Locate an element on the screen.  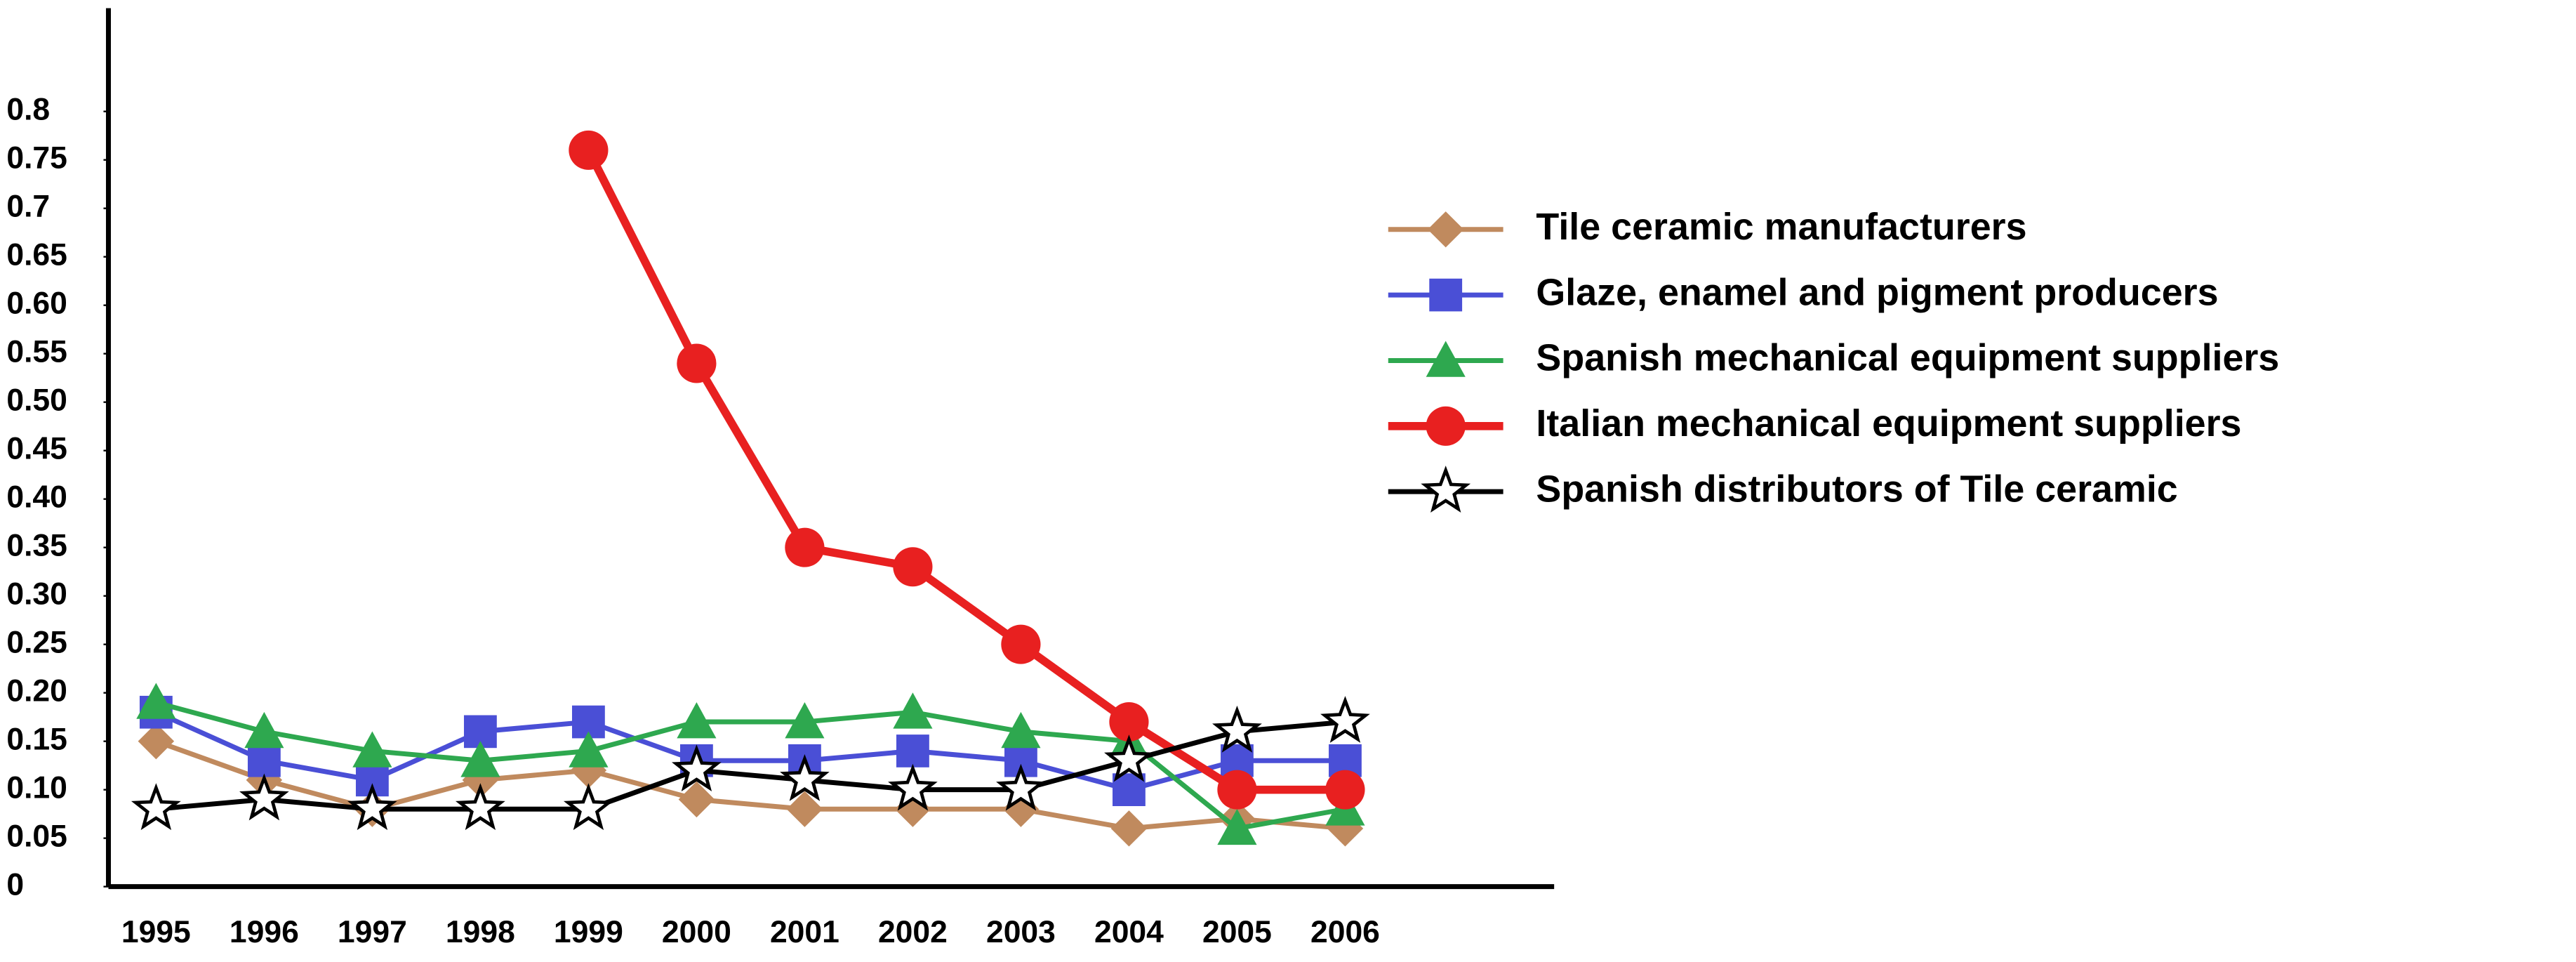
x-tick-label: 2004 is located at coordinates (1129, 932).